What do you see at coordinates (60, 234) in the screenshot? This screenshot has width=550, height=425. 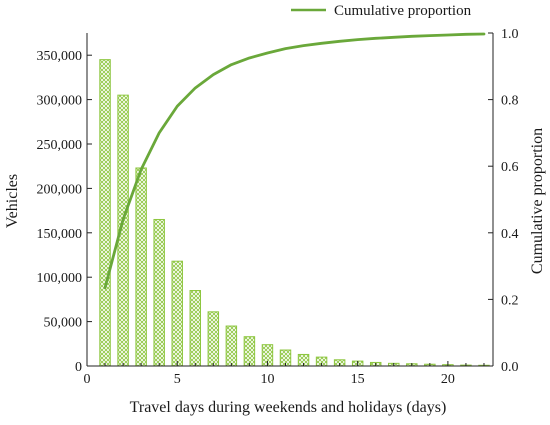 I see `y-tick-label: 150,000` at bounding box center [60, 234].